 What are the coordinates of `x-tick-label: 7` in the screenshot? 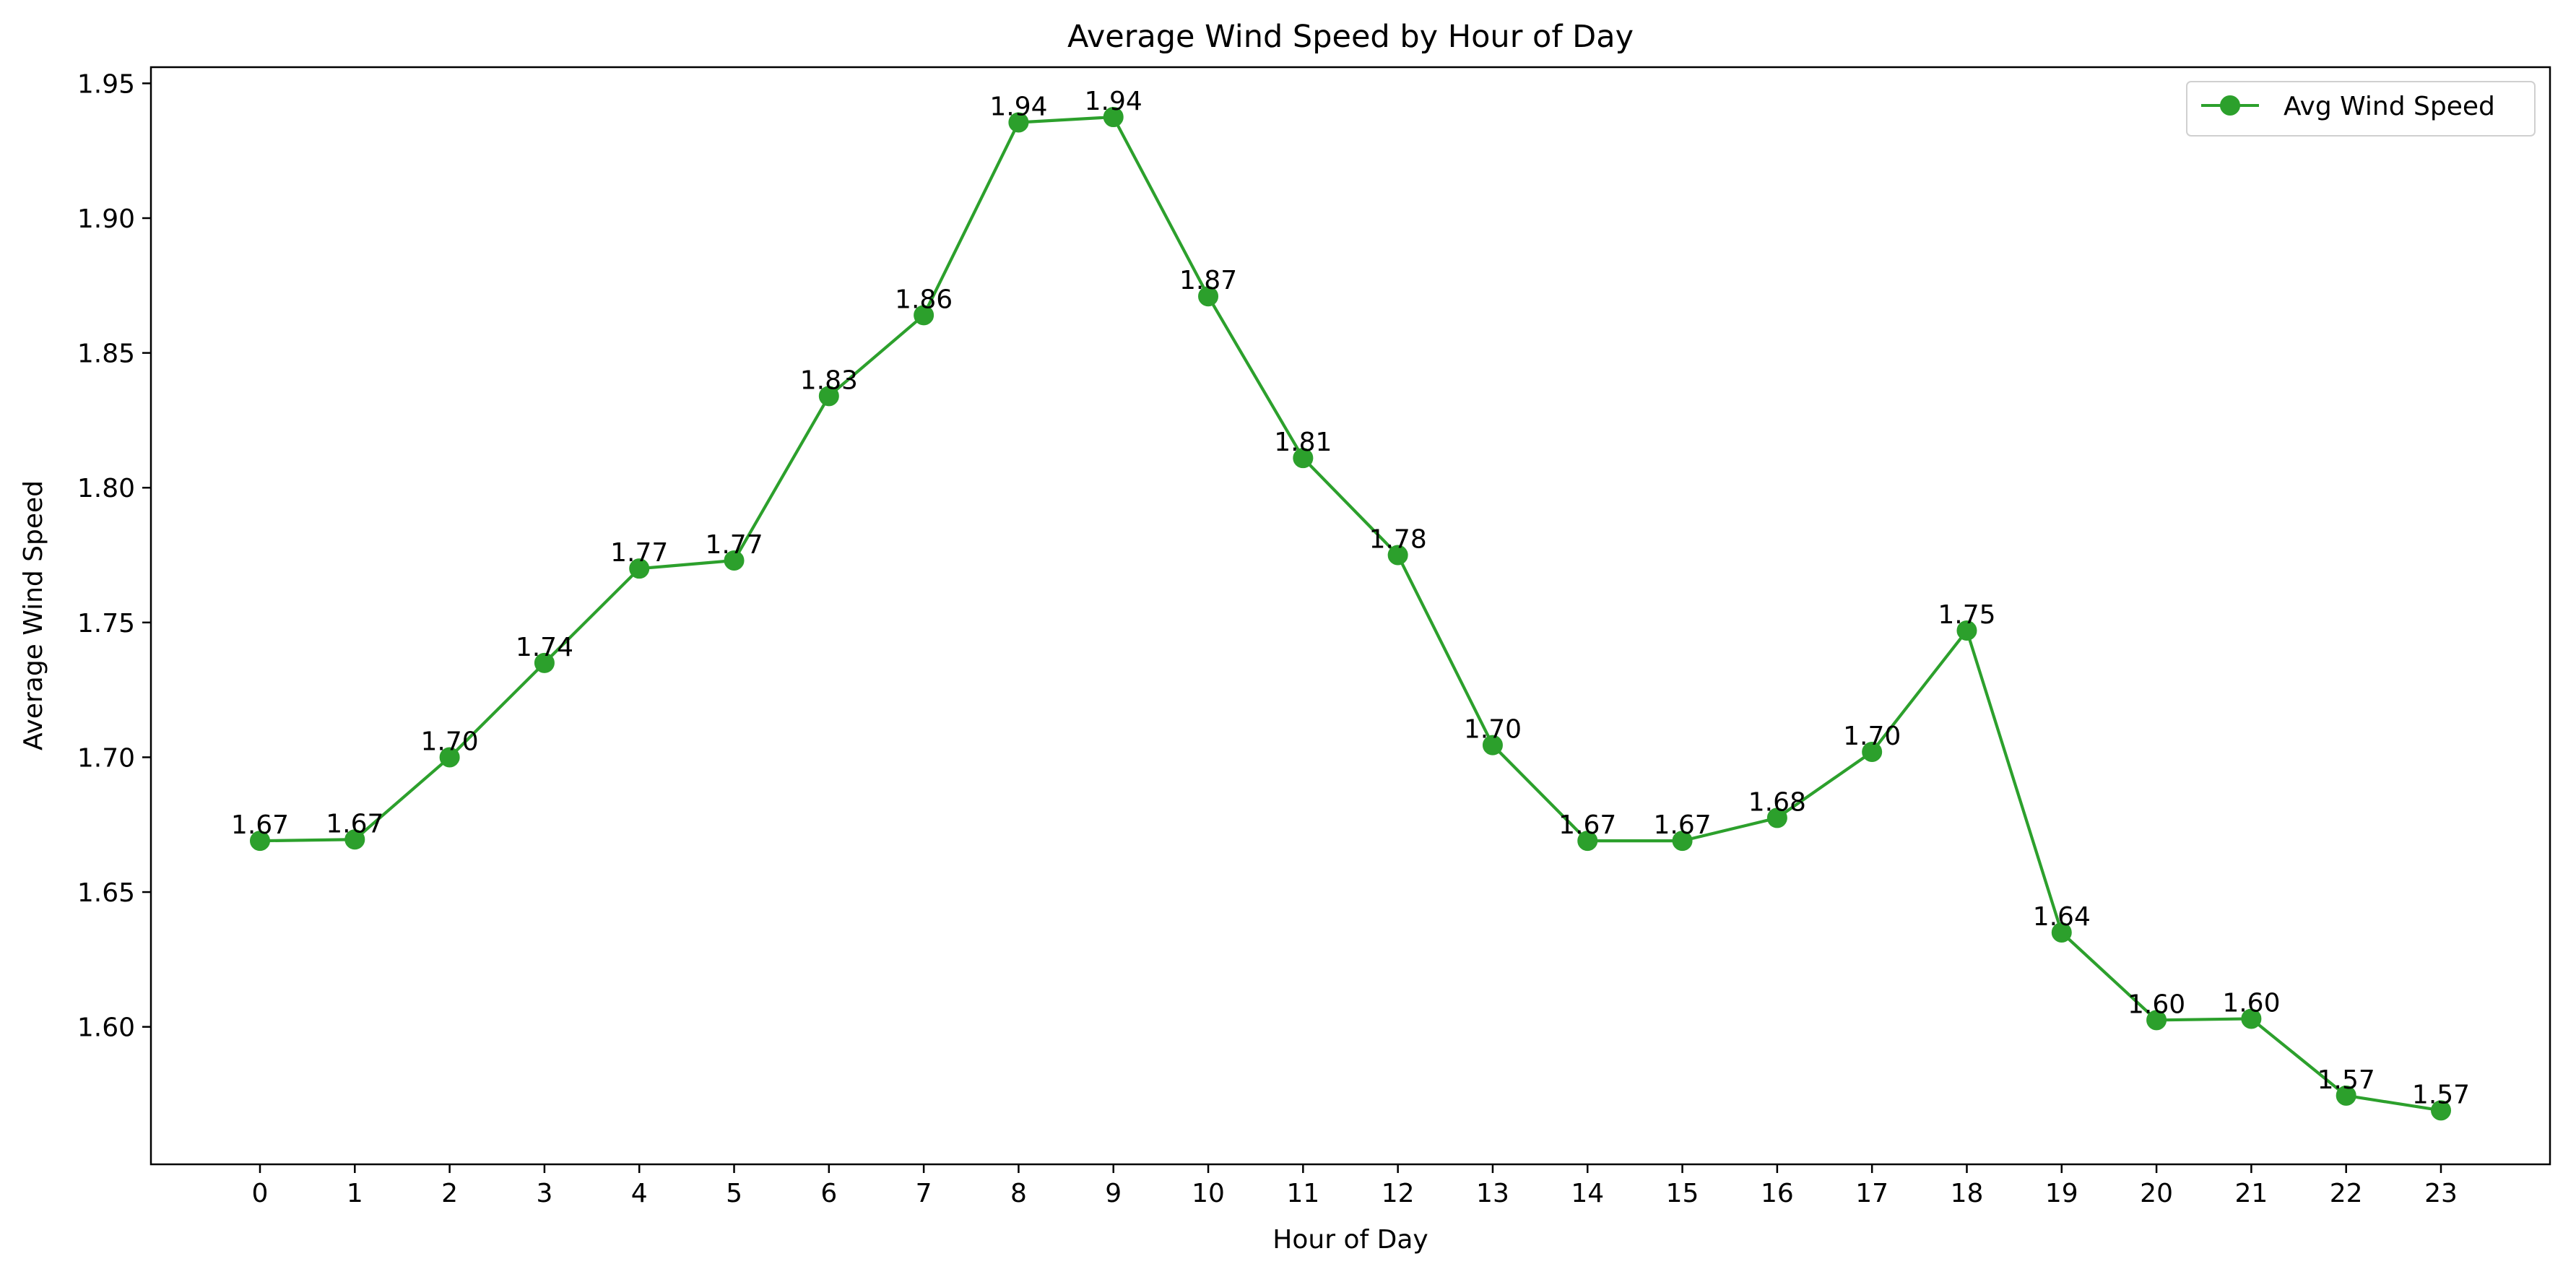 It's located at (924, 1193).